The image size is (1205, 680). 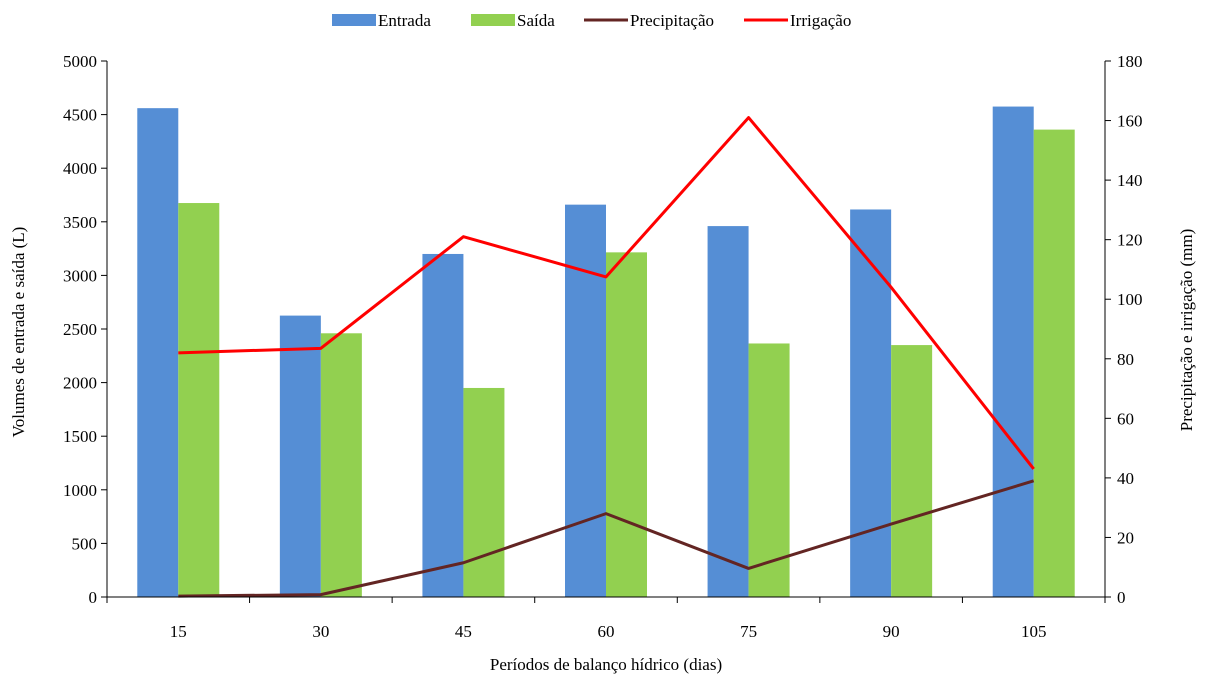 What do you see at coordinates (1130, 299) in the screenshot?
I see `y2-tick-label: 100` at bounding box center [1130, 299].